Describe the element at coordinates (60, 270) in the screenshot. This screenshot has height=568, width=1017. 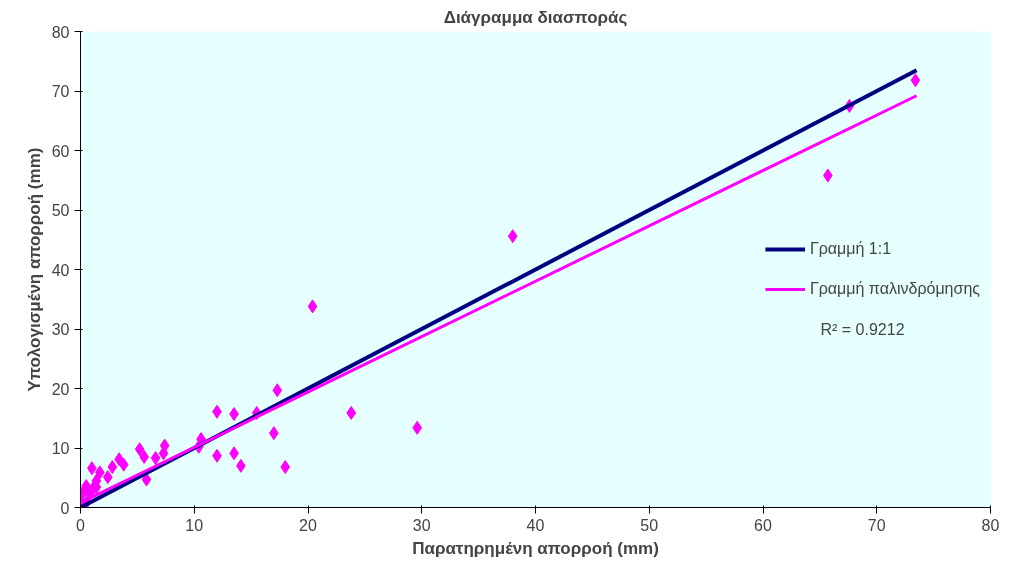
I see `y-tick-label: 40` at that location.